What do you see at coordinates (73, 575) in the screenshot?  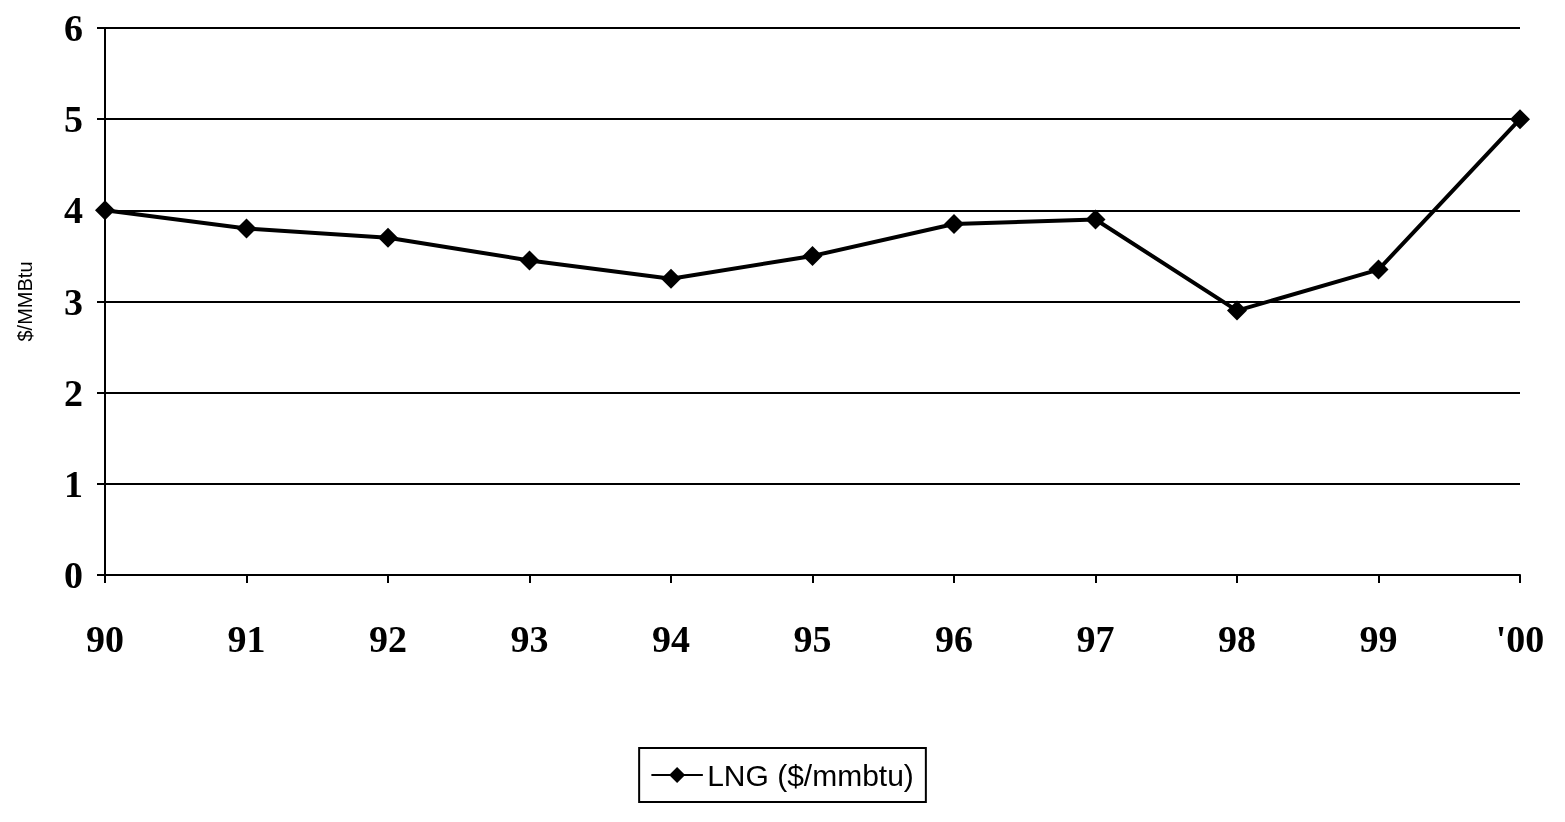 I see `y-tick-label: 0` at bounding box center [73, 575].